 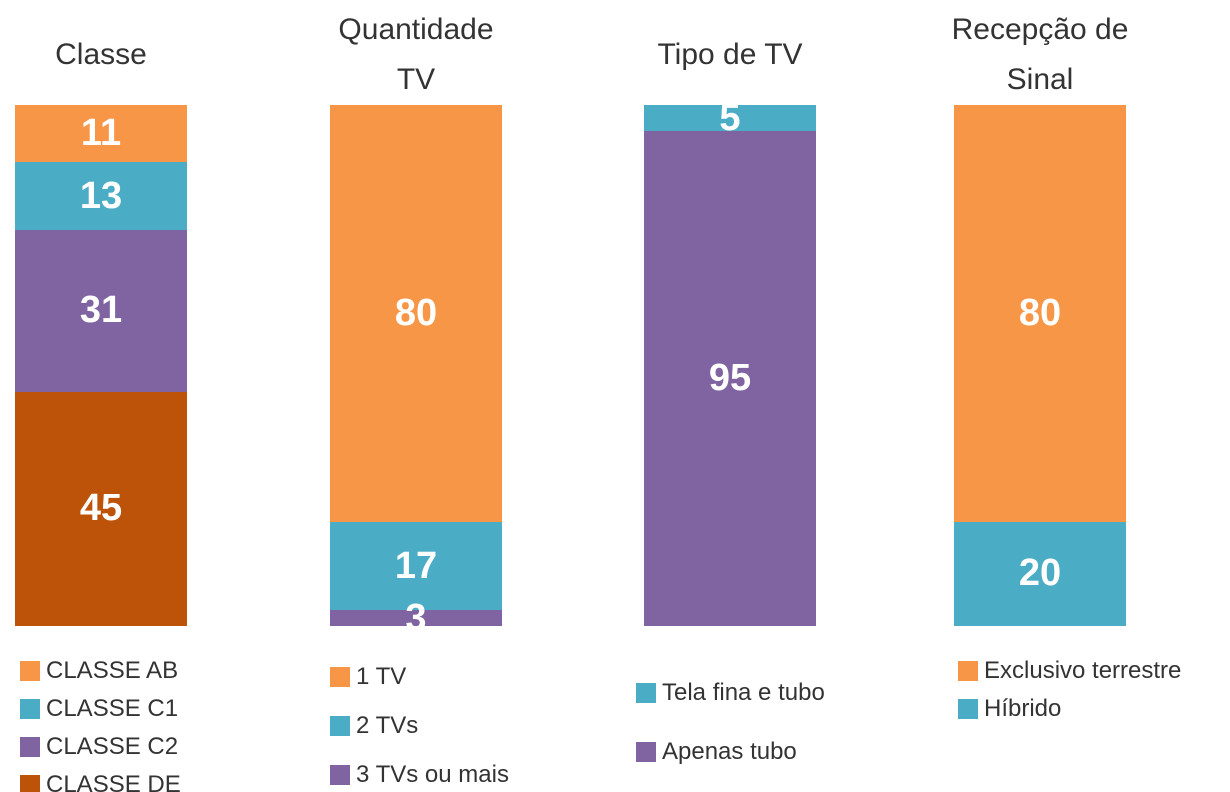 I want to click on bar-segment: 17, so click(x=416, y=566).